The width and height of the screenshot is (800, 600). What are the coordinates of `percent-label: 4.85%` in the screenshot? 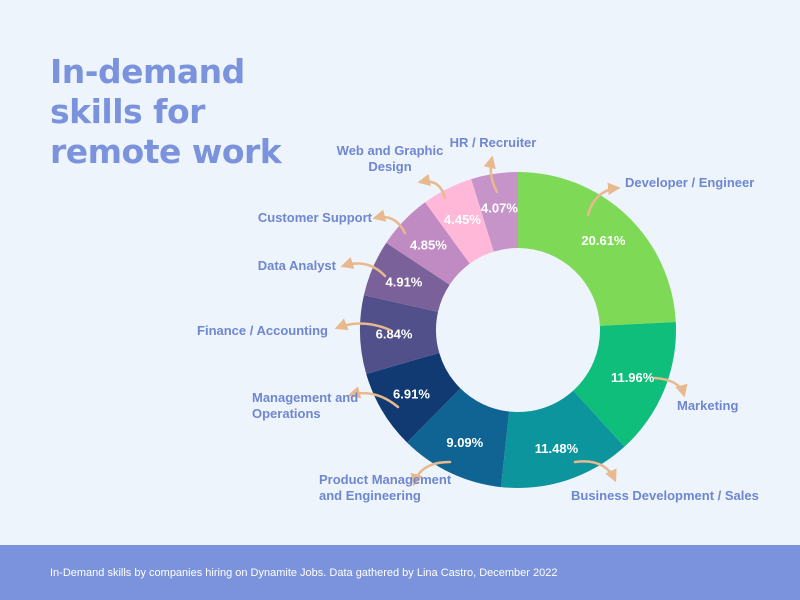 It's located at (428, 244).